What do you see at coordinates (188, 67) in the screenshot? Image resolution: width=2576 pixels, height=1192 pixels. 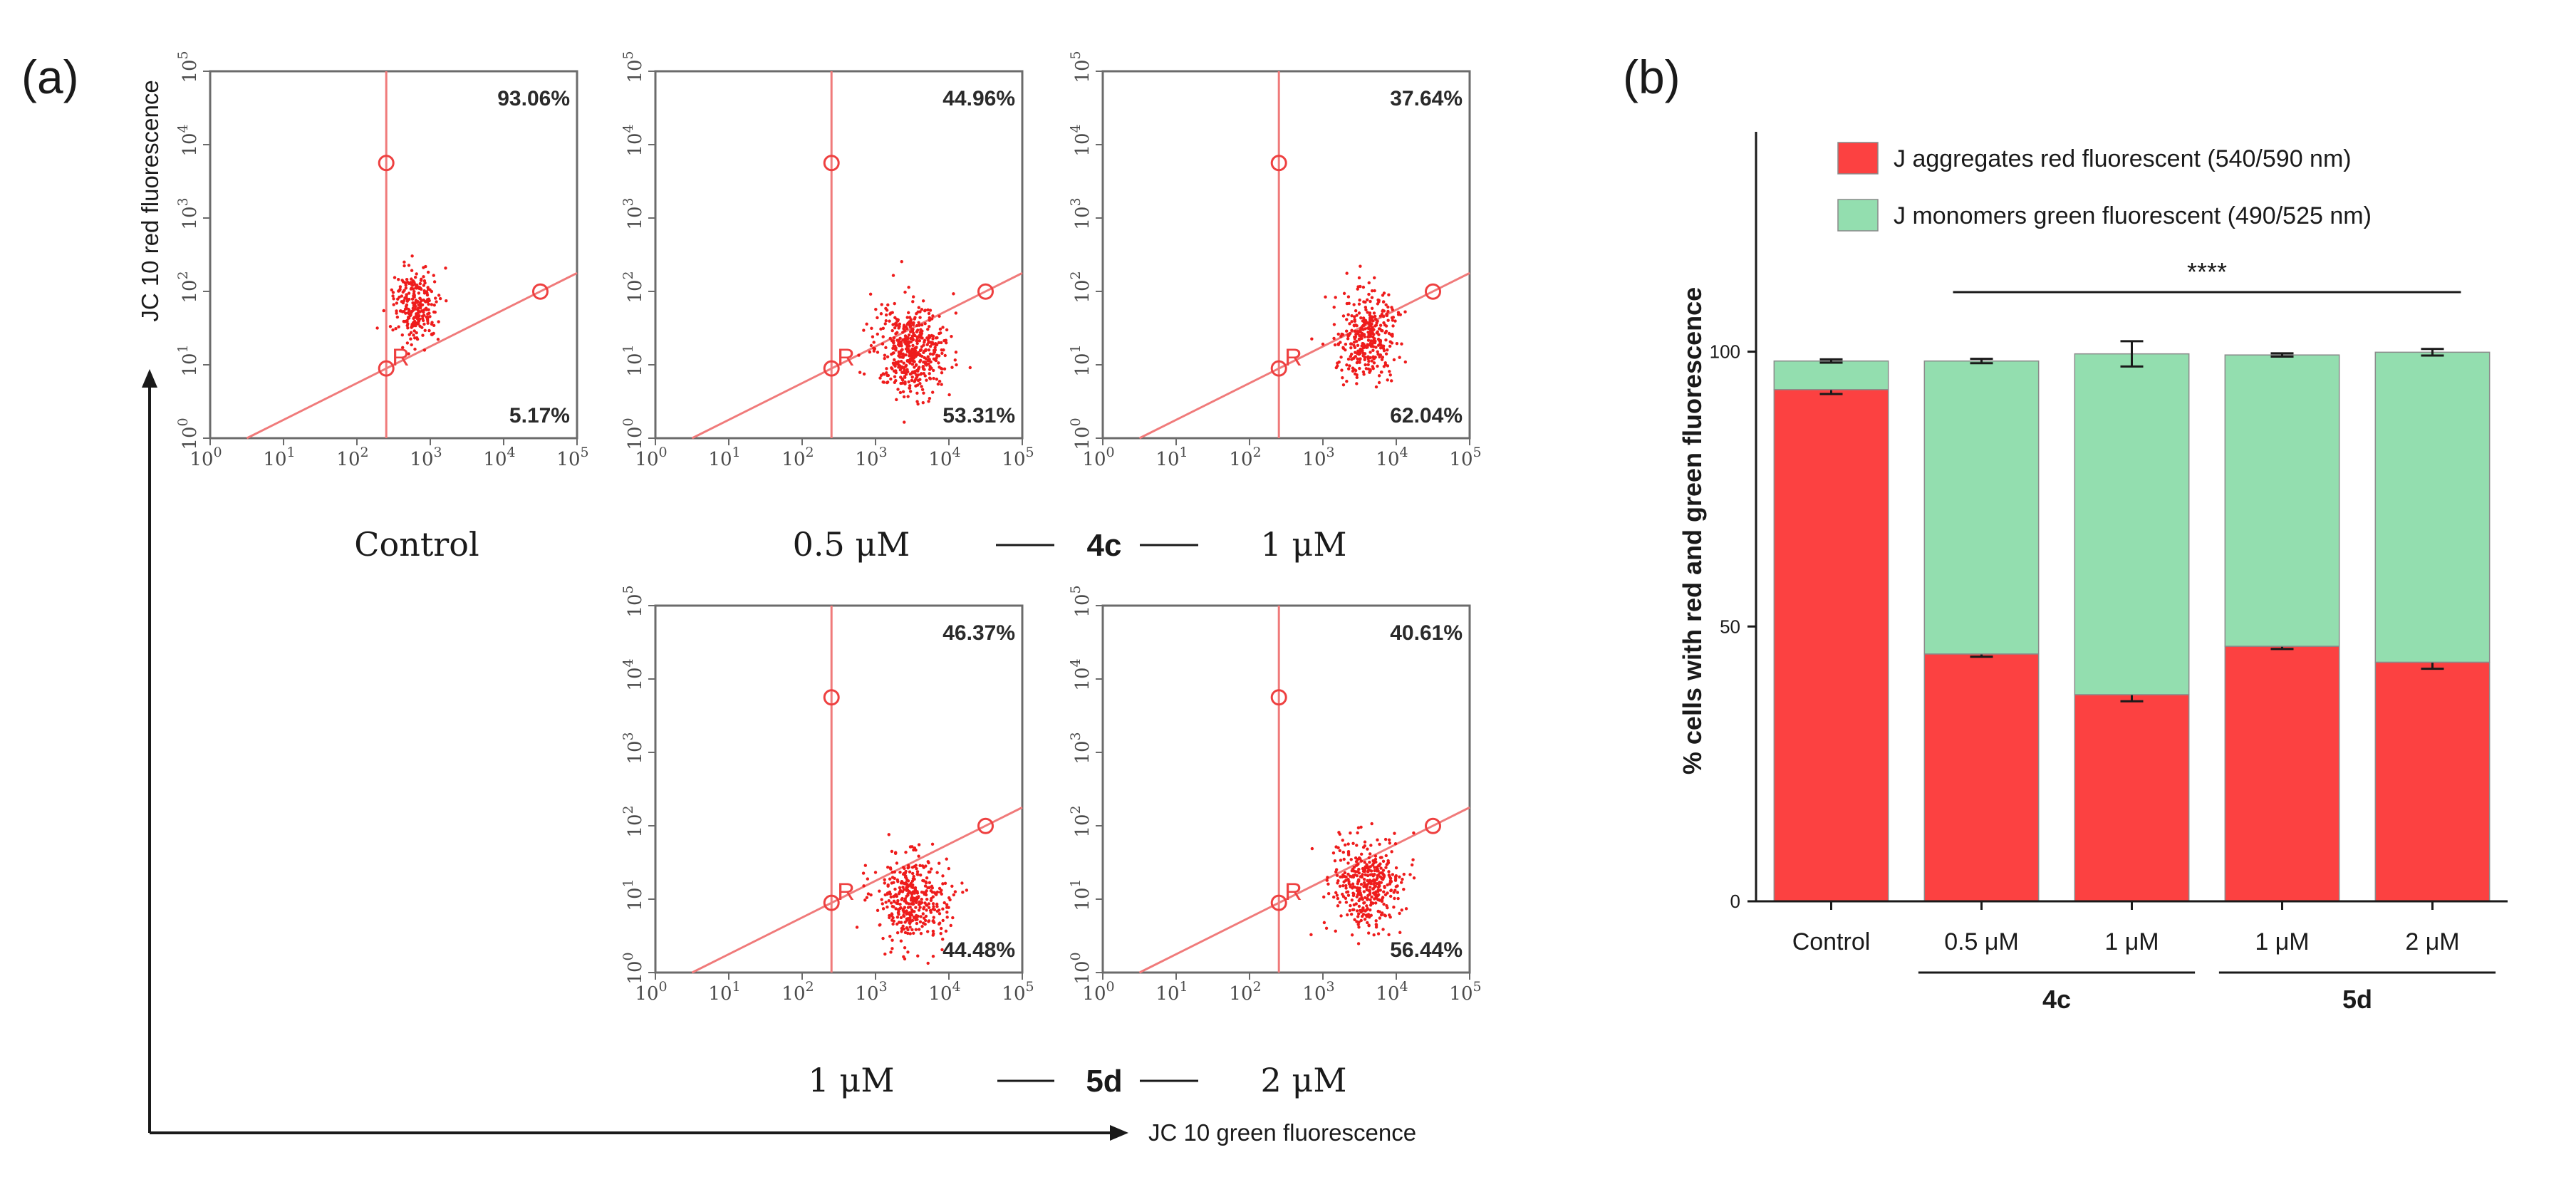 I see `y-tick-label: 105` at bounding box center [188, 67].